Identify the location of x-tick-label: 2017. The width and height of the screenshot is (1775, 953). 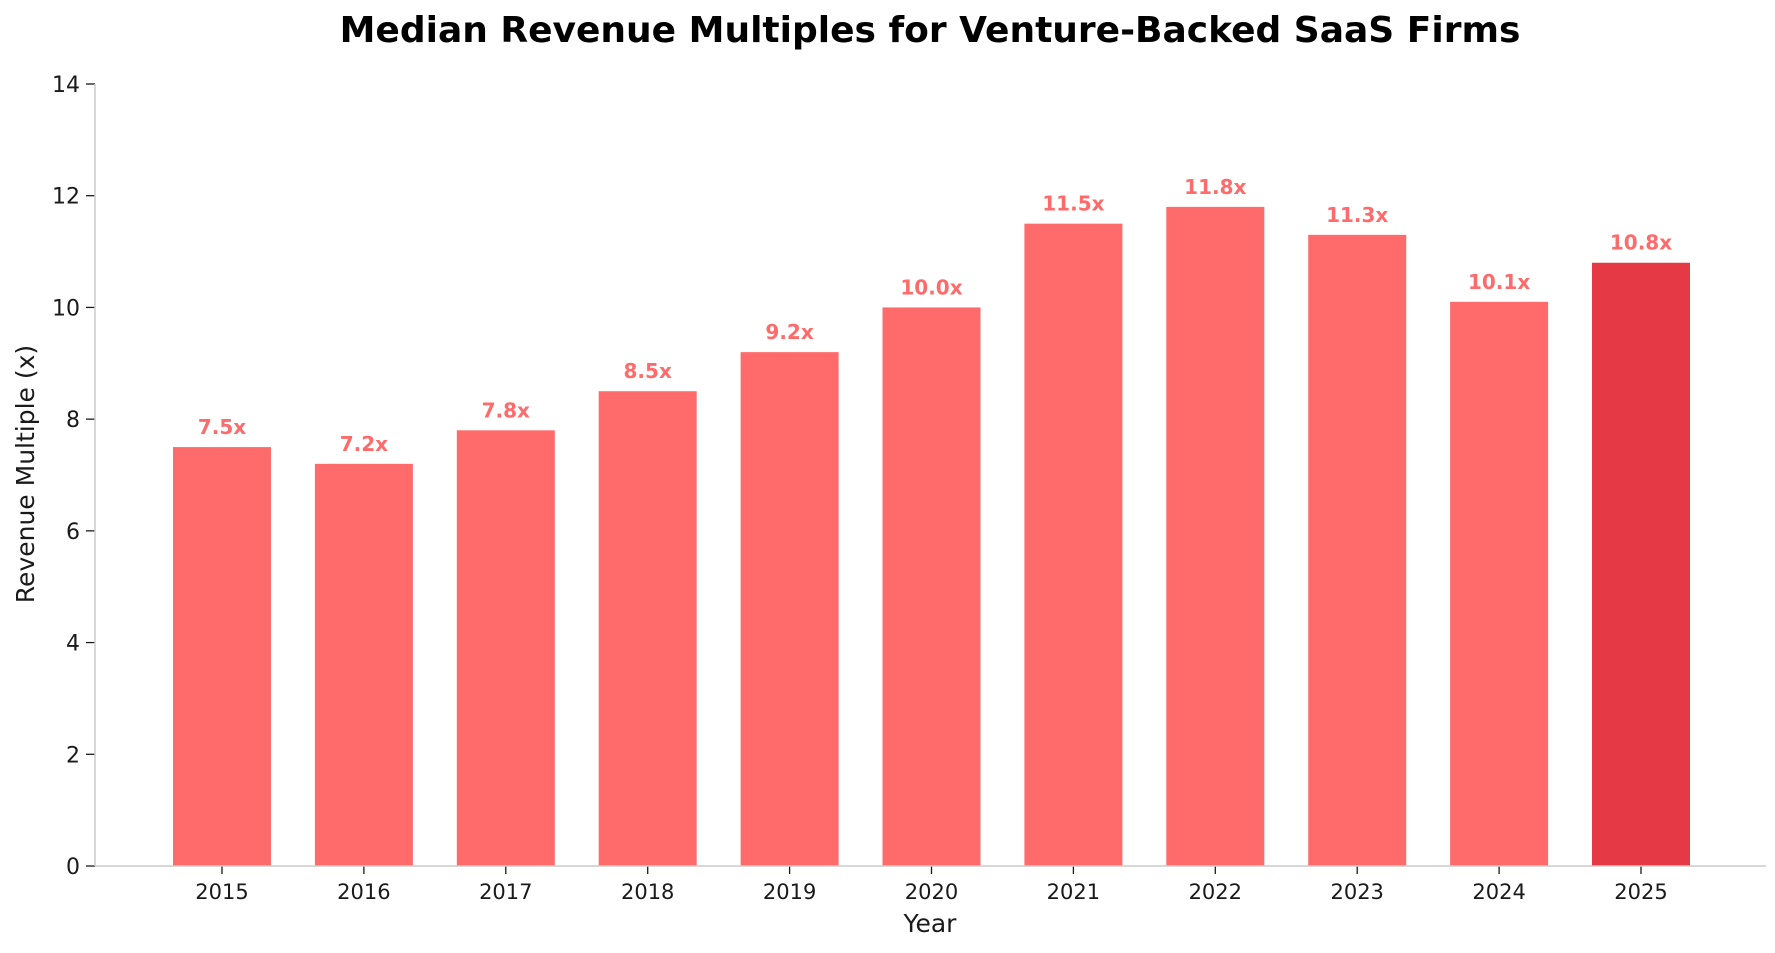
(505, 892).